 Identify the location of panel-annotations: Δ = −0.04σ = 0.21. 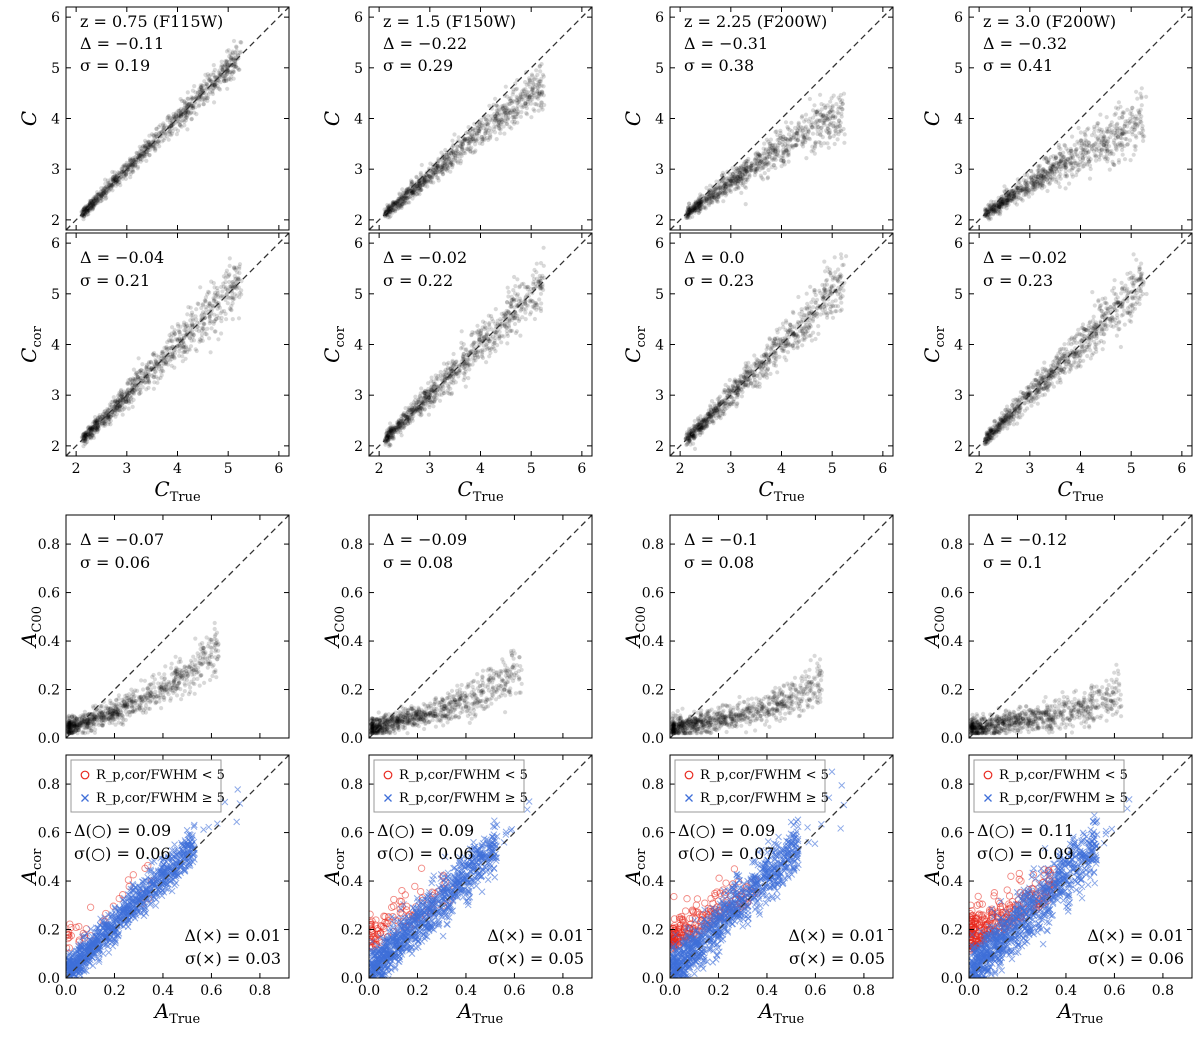
(122, 269).